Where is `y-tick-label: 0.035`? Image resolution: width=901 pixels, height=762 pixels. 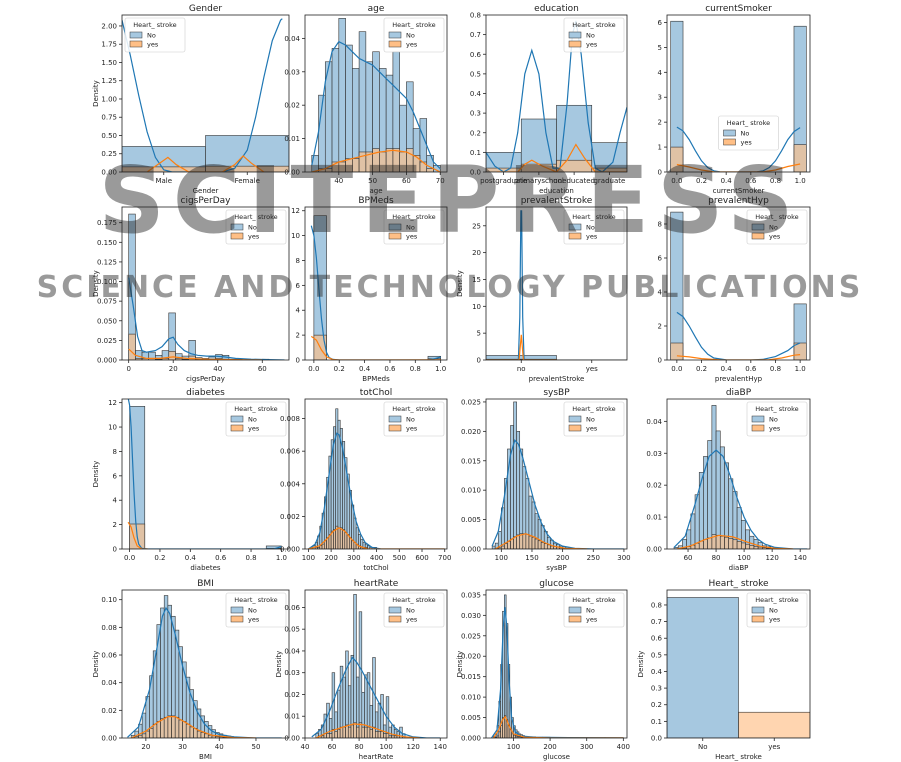 y-tick-label: 0.035 is located at coordinates (471, 595).